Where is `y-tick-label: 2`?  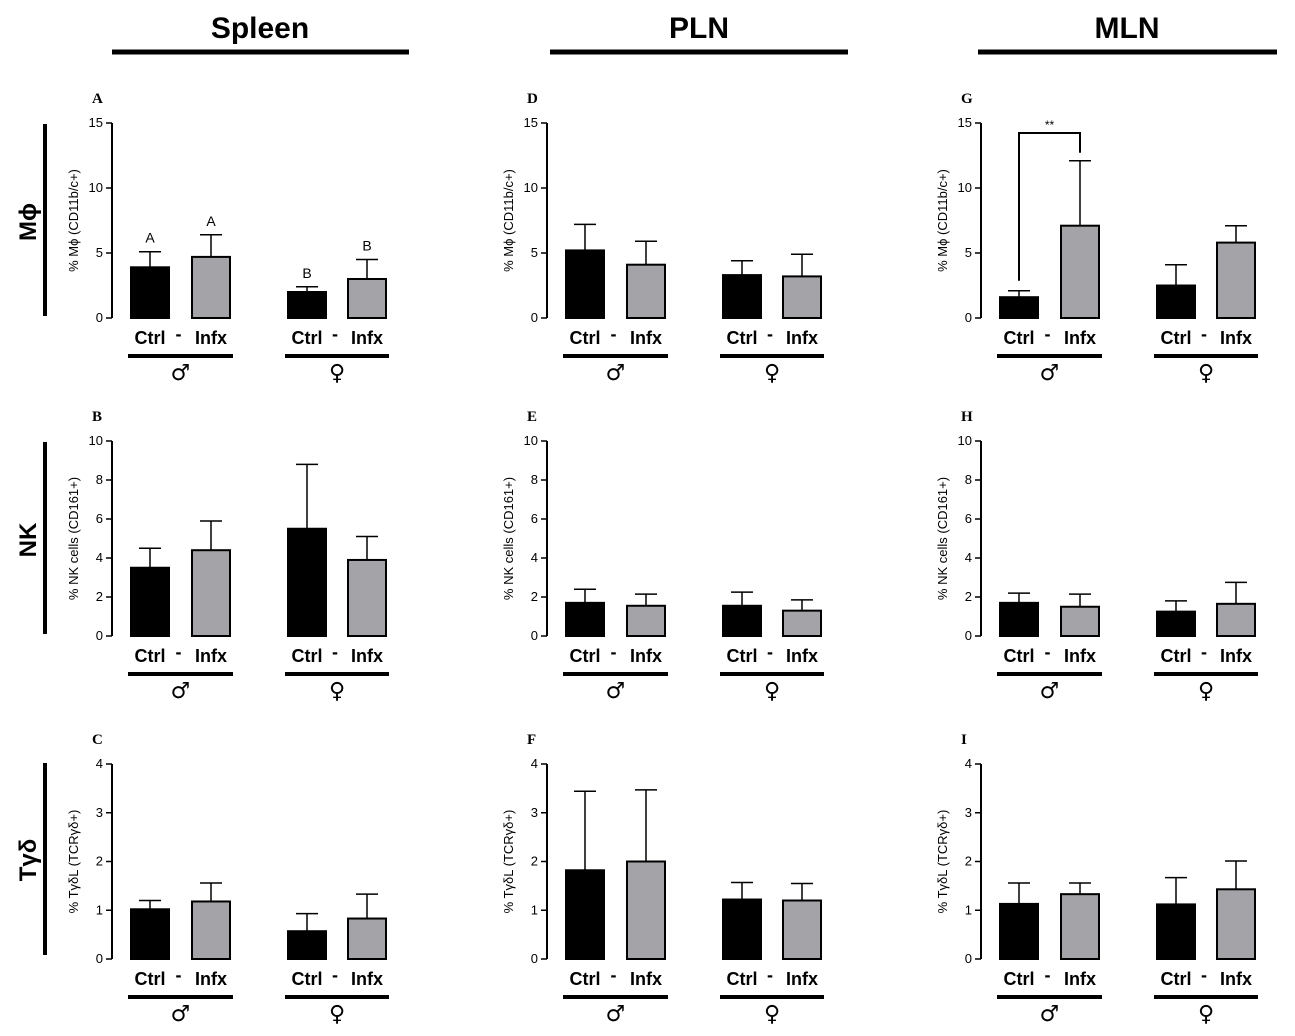 y-tick-label: 2 is located at coordinates (99, 861).